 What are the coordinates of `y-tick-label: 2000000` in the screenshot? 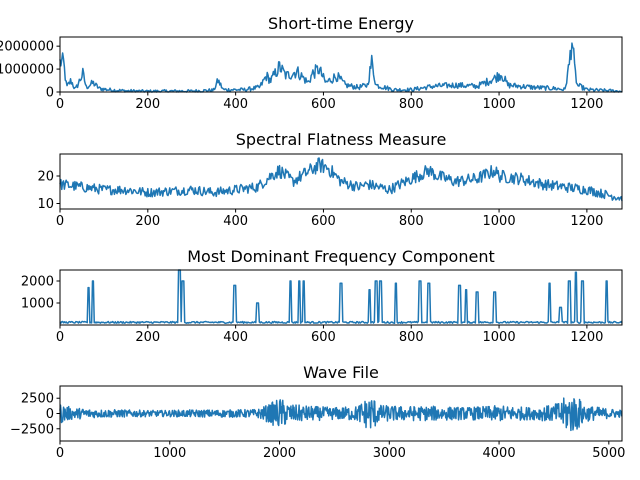 It's located at (27, 47).